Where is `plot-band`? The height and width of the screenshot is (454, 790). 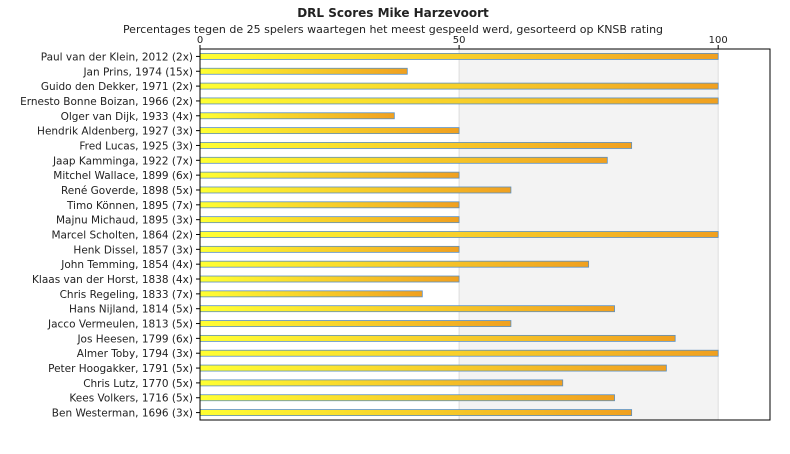
plot-band is located at coordinates (744, 234).